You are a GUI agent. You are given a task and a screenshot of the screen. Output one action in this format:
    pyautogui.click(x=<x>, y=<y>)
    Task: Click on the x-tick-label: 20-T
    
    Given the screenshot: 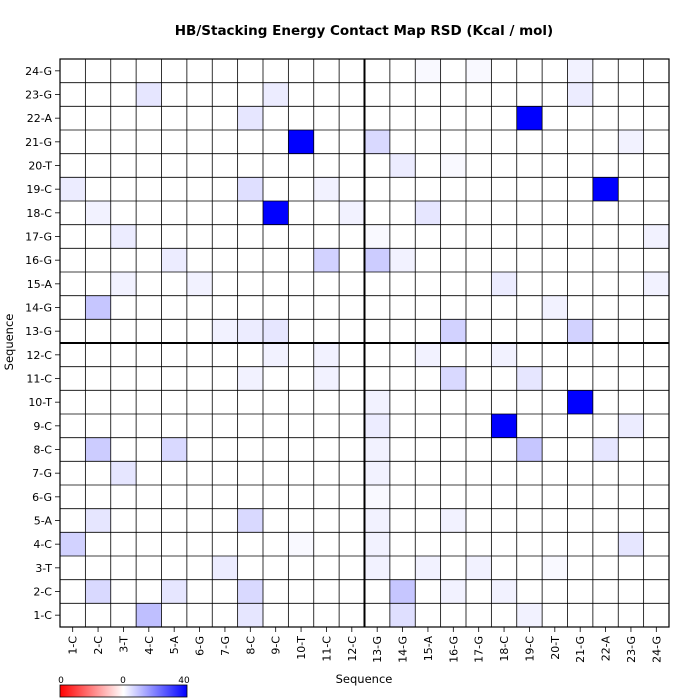 What is the action you would take?
    pyautogui.click(x=555, y=648)
    